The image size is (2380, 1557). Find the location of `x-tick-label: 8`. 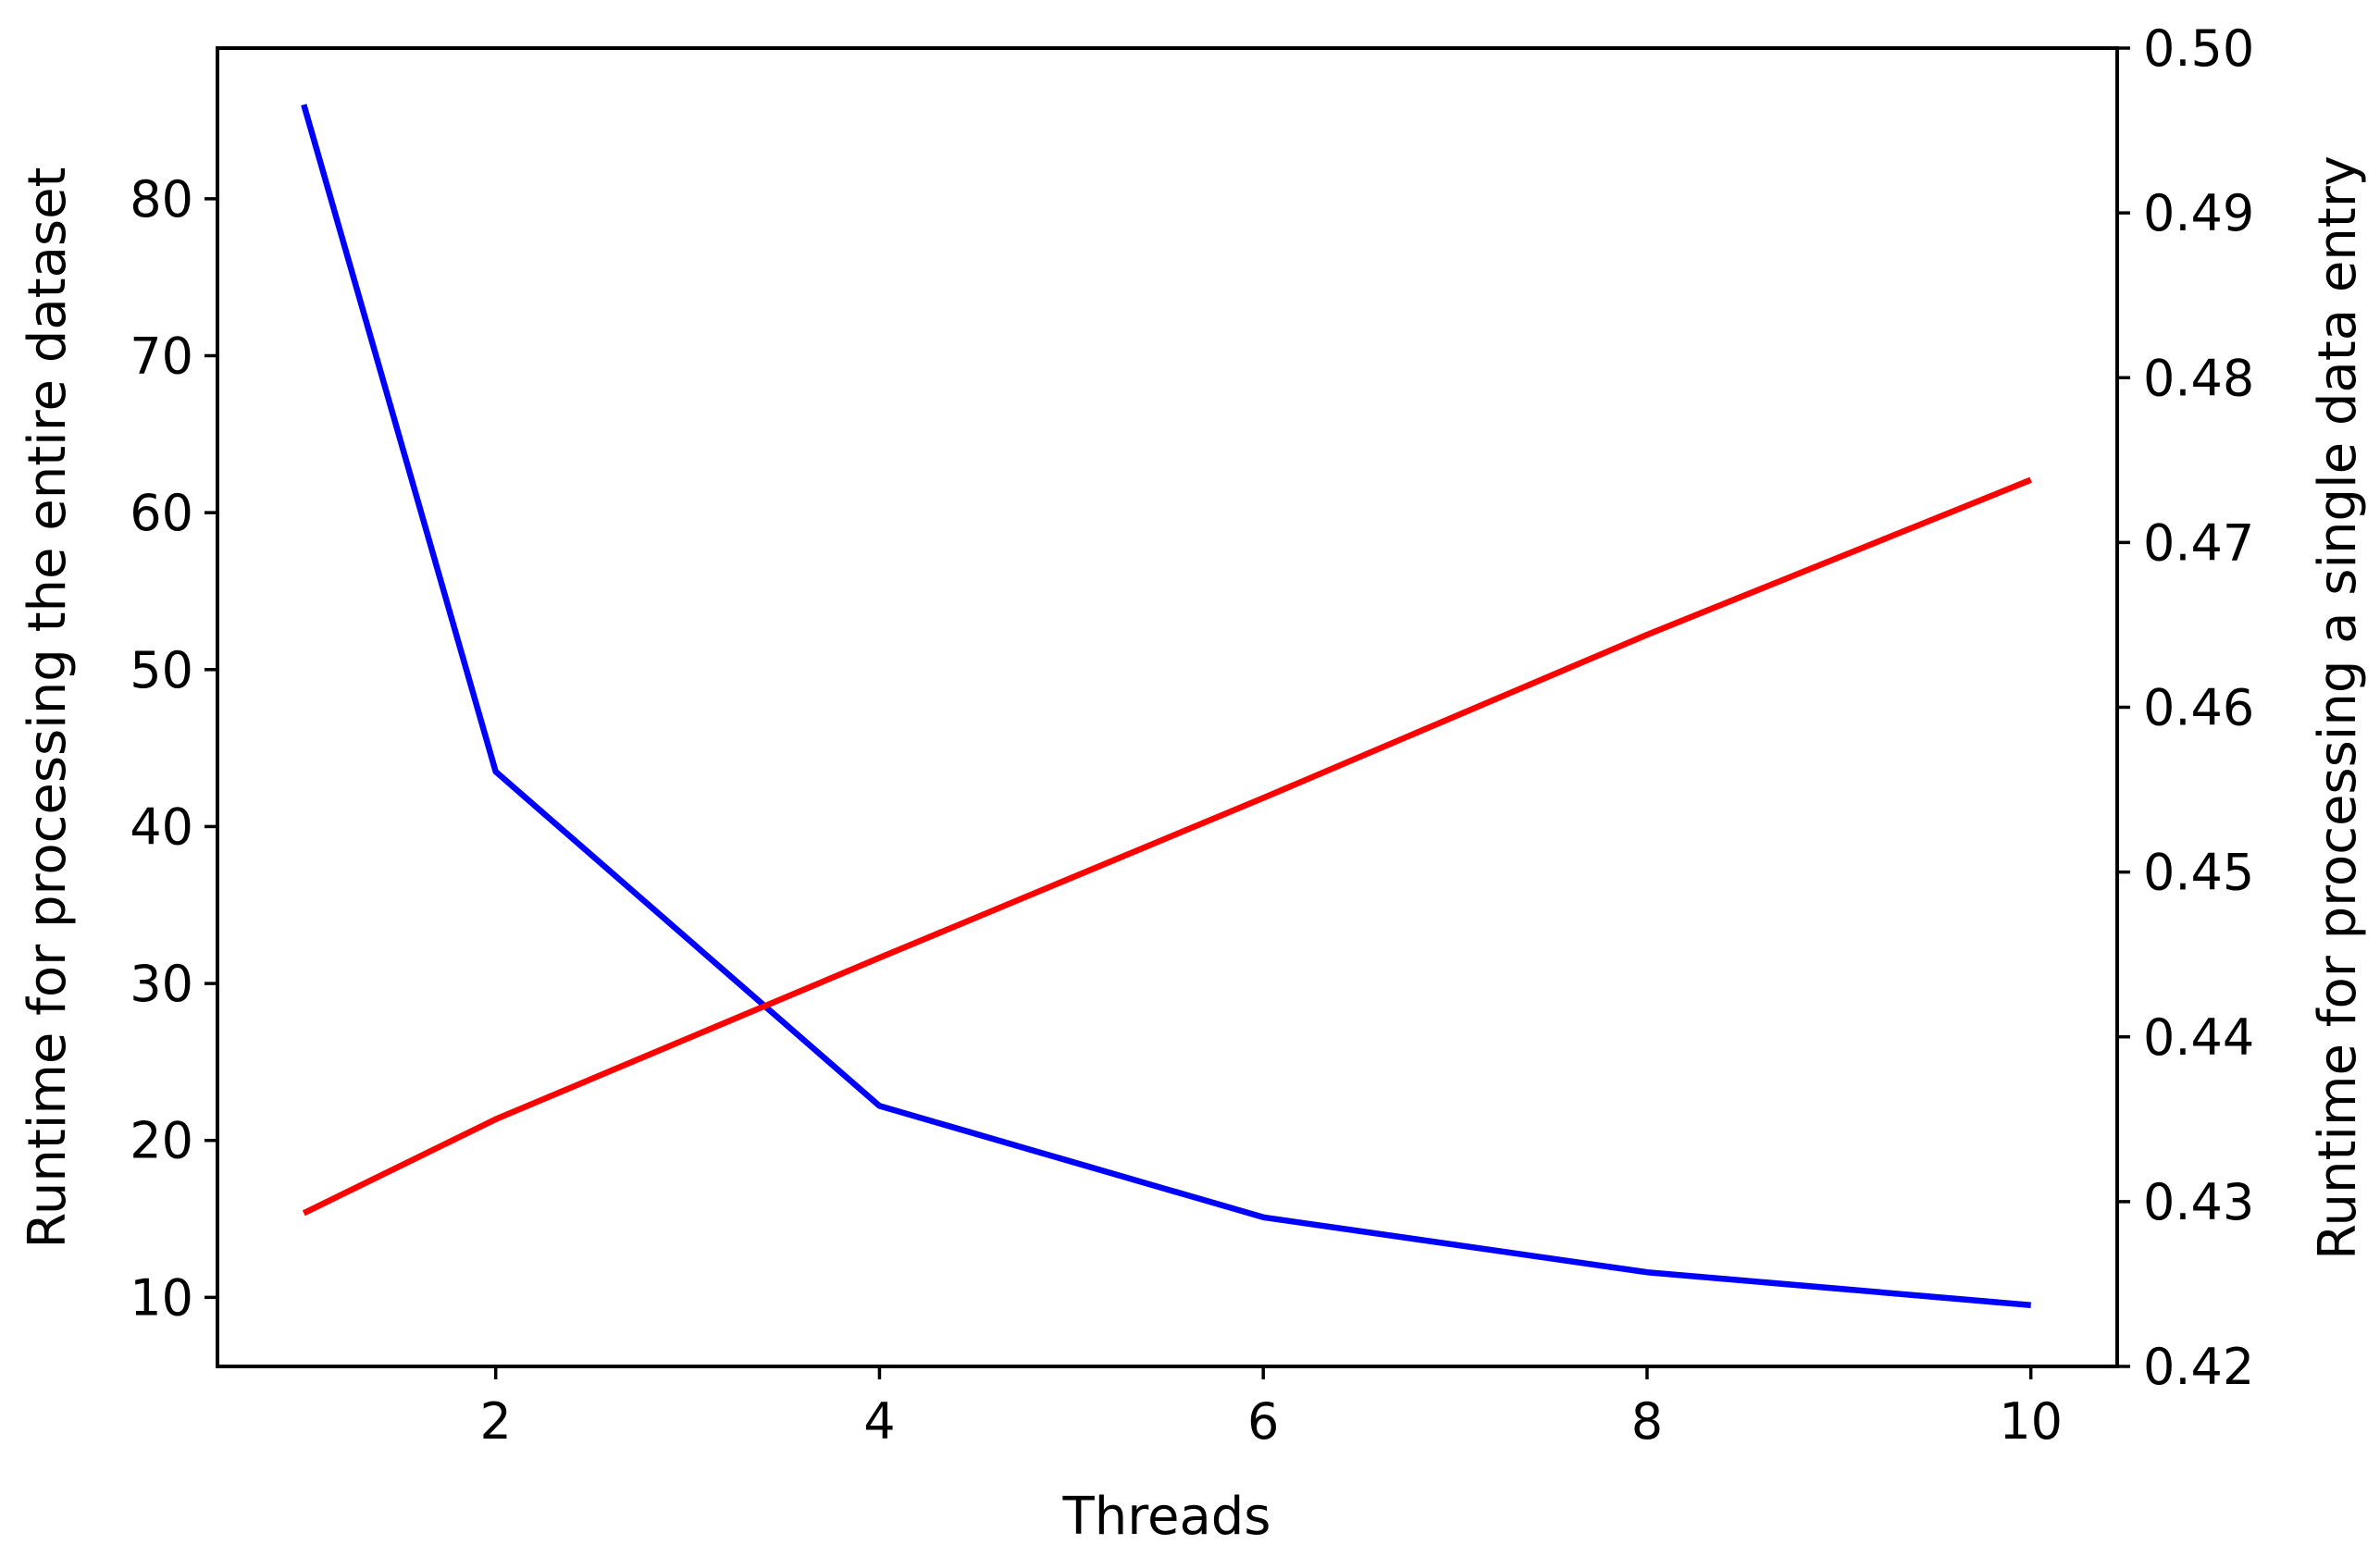

x-tick-label: 8 is located at coordinates (1647, 1422).